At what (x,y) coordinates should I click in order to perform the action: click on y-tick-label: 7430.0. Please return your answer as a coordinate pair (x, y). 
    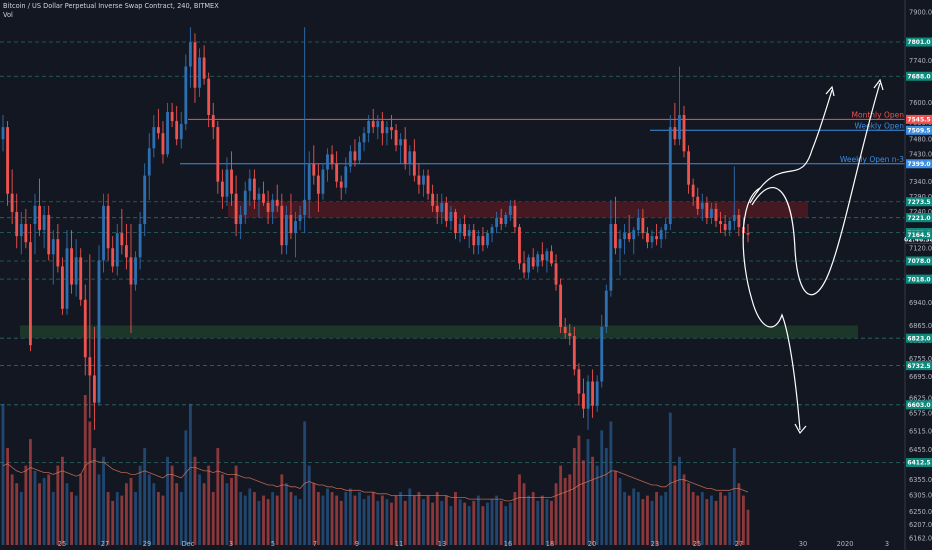
    Looking at the image, I should click on (920, 155).